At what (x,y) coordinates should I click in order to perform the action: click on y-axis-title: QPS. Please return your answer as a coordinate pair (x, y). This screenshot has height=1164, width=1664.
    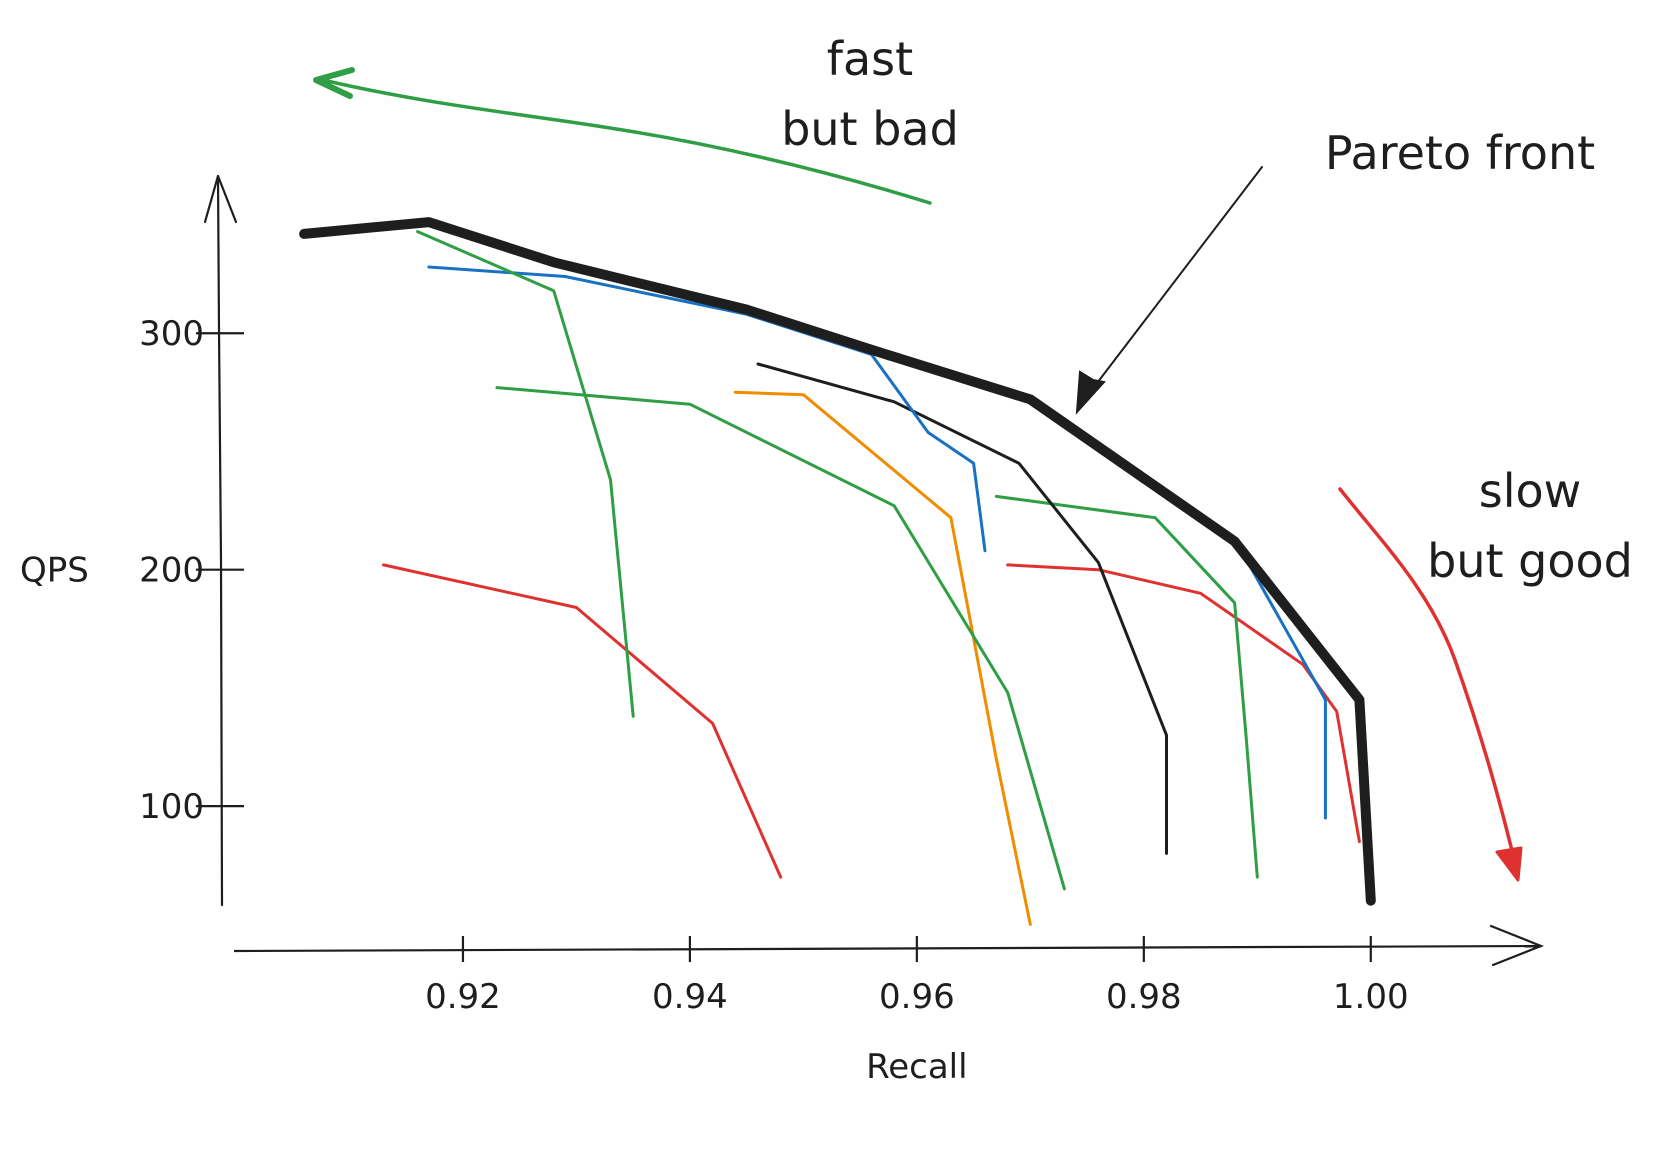
    Looking at the image, I should click on (54, 571).